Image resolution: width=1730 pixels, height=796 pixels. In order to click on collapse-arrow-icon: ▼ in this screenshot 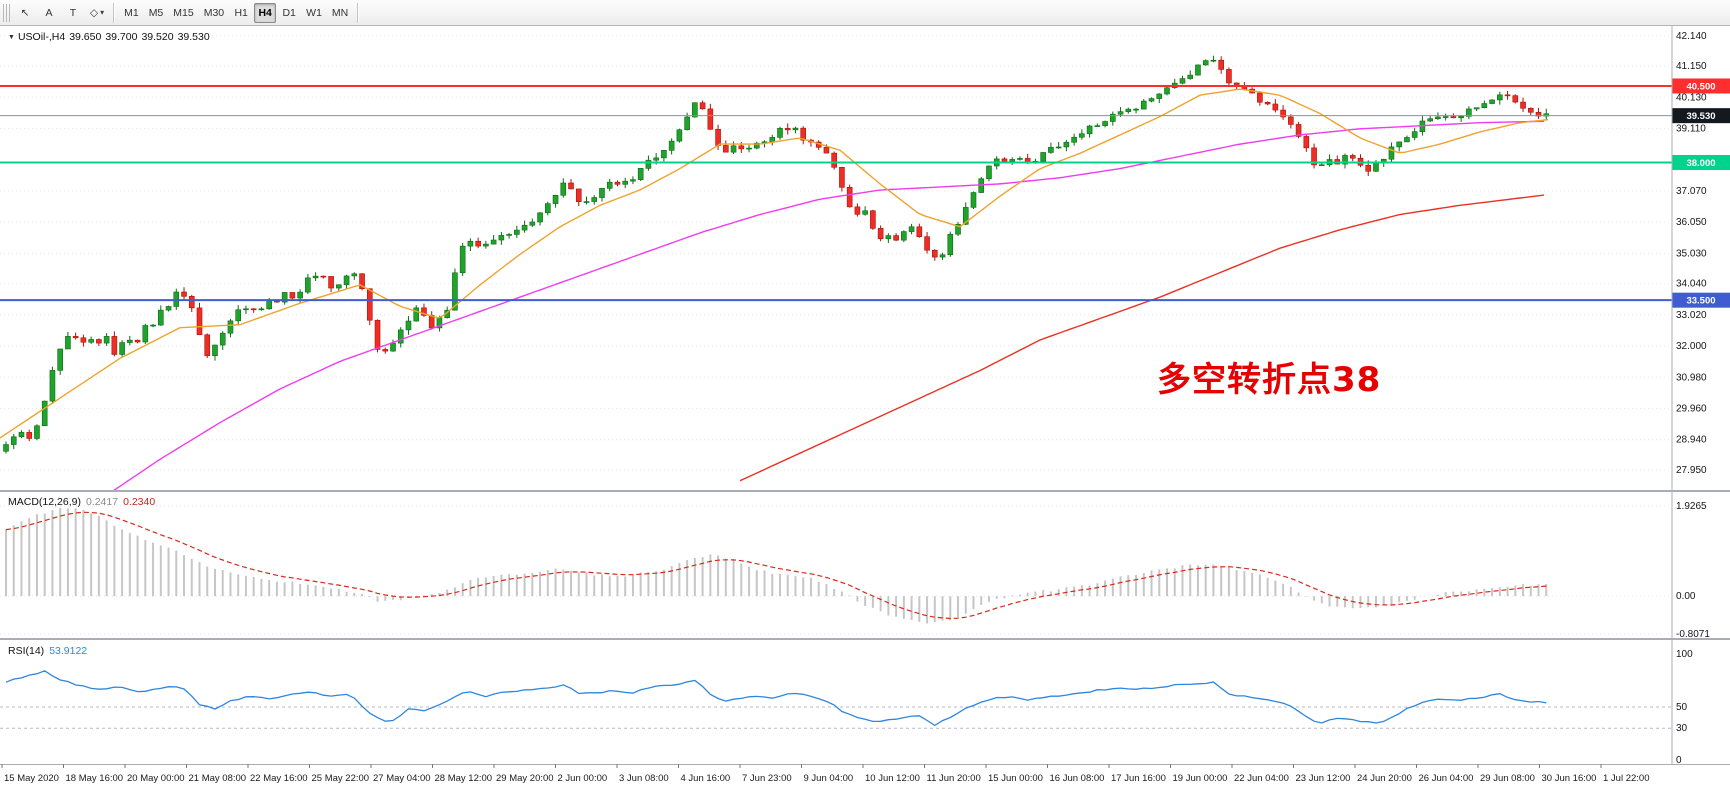, I will do `click(11, 37)`.